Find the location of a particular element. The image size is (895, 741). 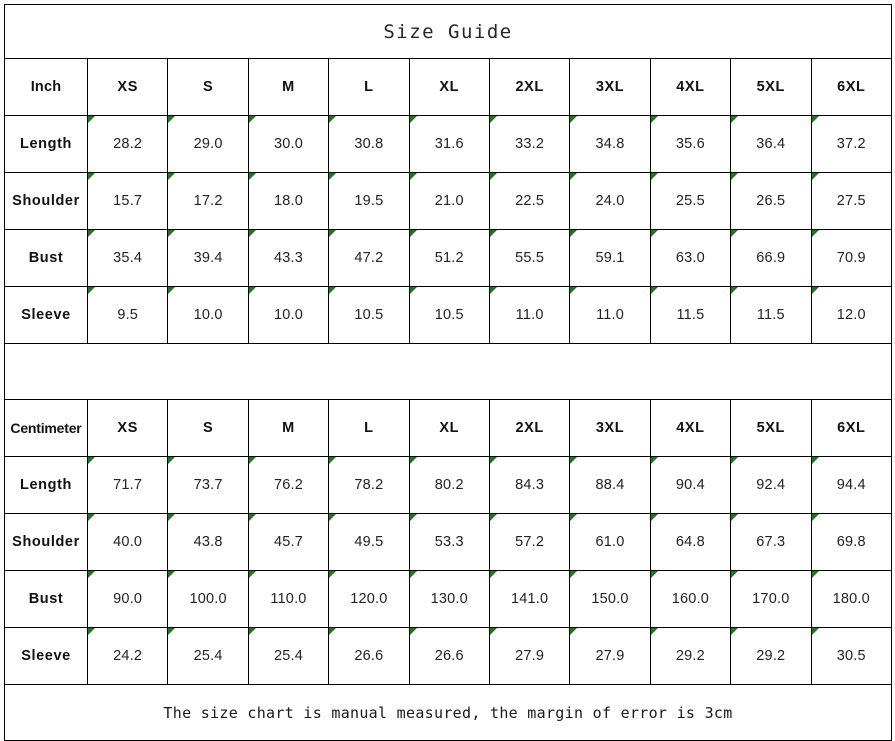

inch-header-row: Inch XS S M L XL 2XL 3XL 4XL 5XL 6XL is located at coordinates (448, 87).